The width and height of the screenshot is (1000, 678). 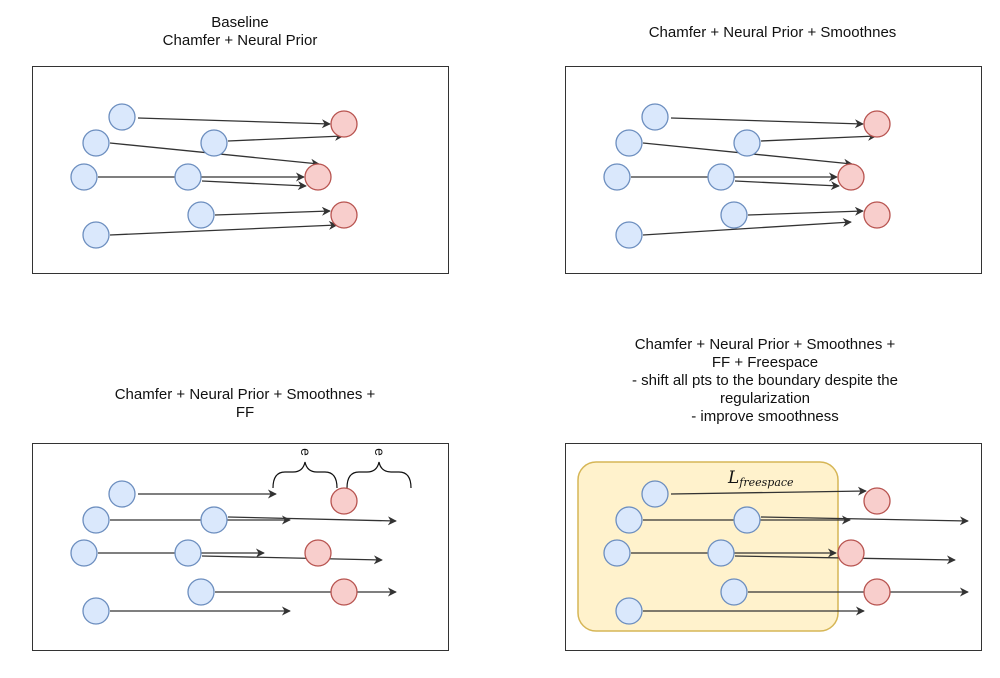 What do you see at coordinates (682, 176) in the screenshot?
I see `source-points-smoothness` at bounding box center [682, 176].